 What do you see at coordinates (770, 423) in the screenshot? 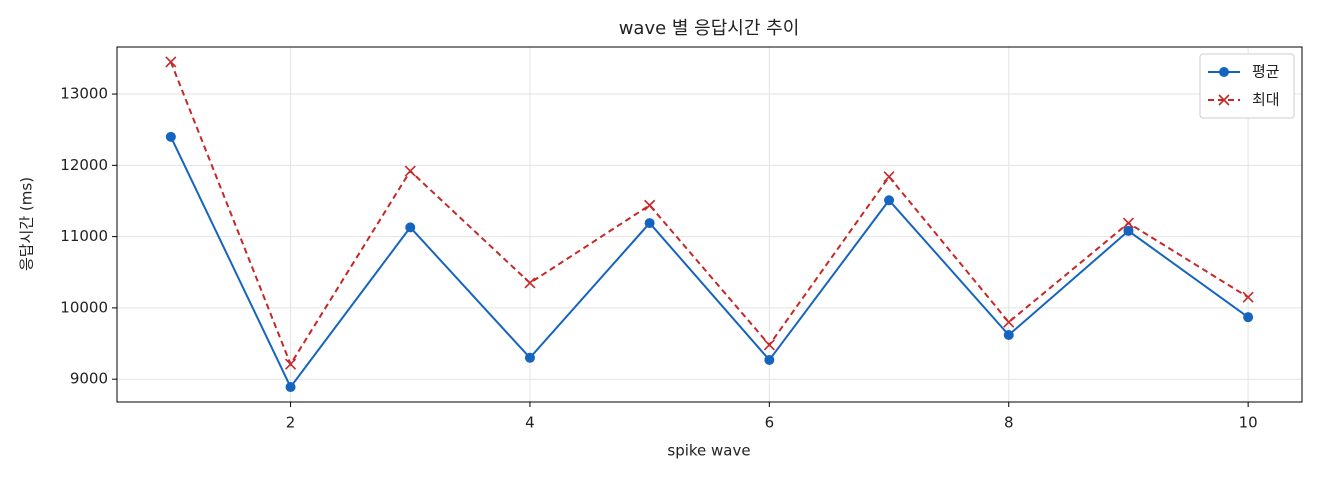
I see `x-tick-label: 6` at bounding box center [770, 423].